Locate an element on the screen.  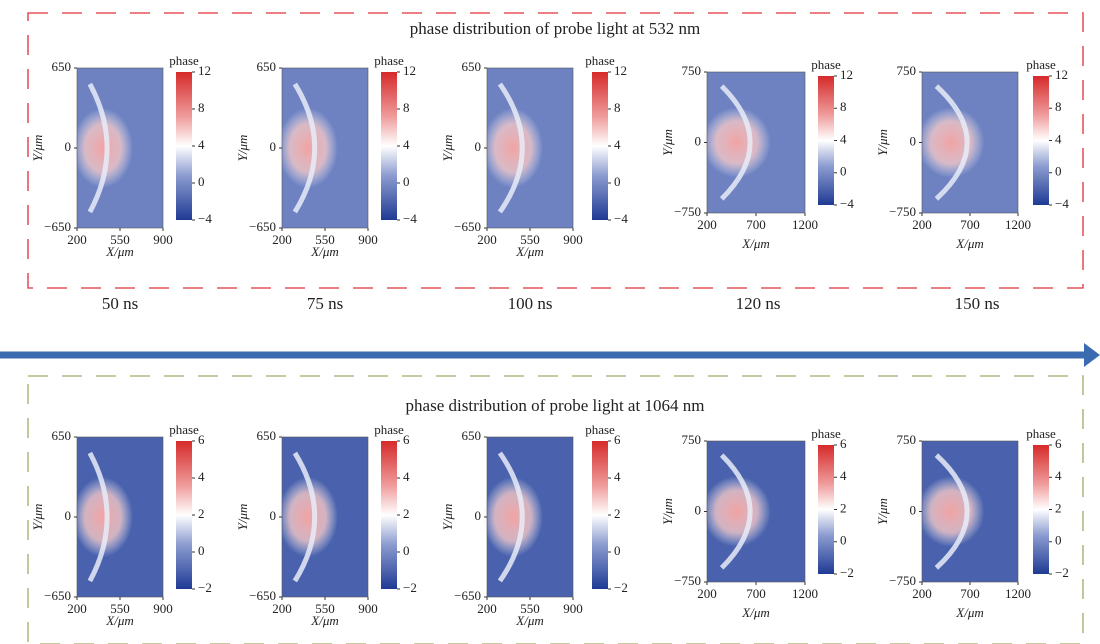
time-arrow-head is located at coordinates (1092, 355).